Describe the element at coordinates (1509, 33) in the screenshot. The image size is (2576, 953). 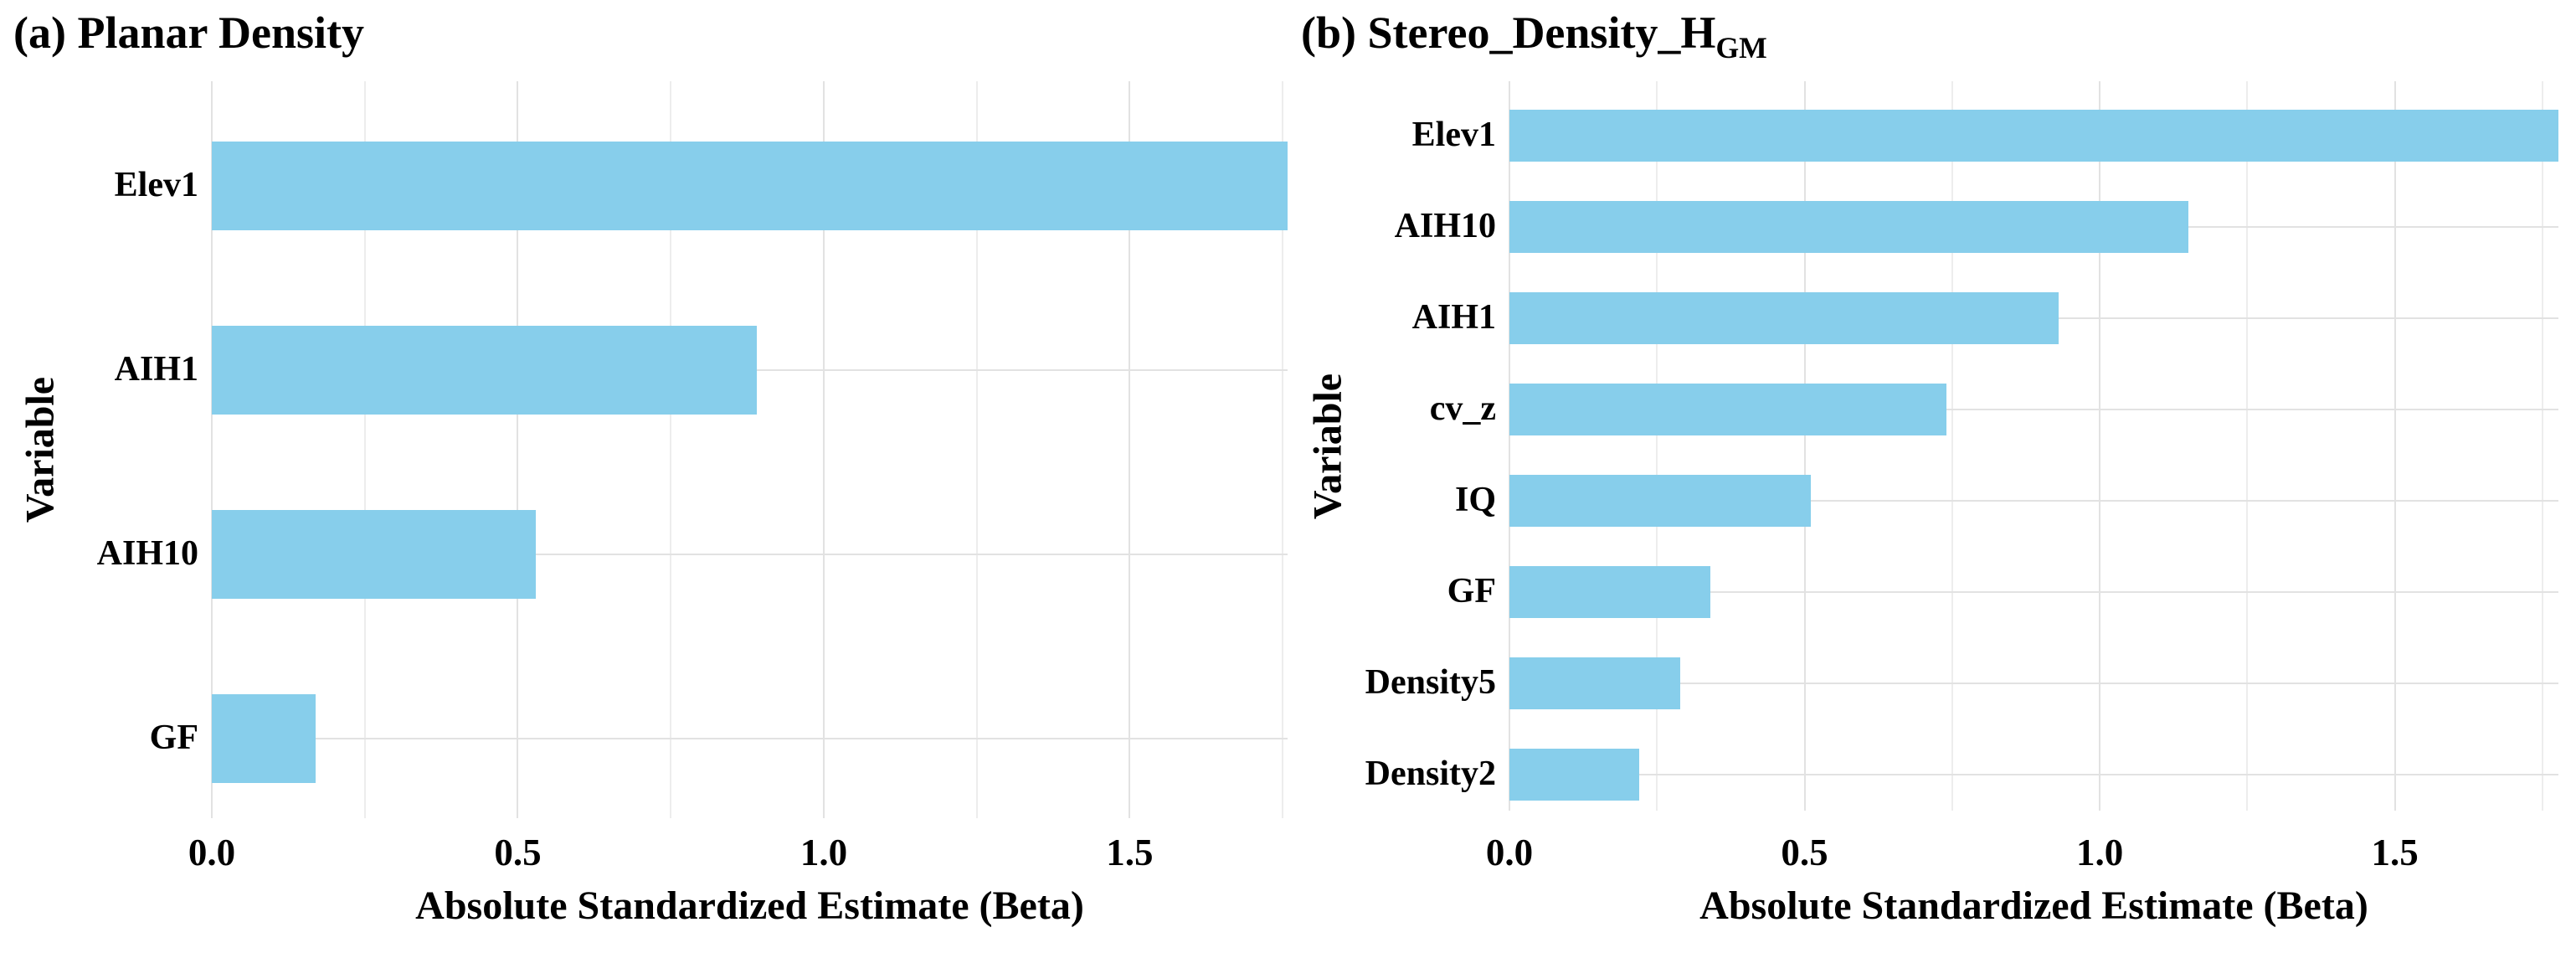
I see `panel-b-title-text: (b) Stereo_Density_H` at that location.